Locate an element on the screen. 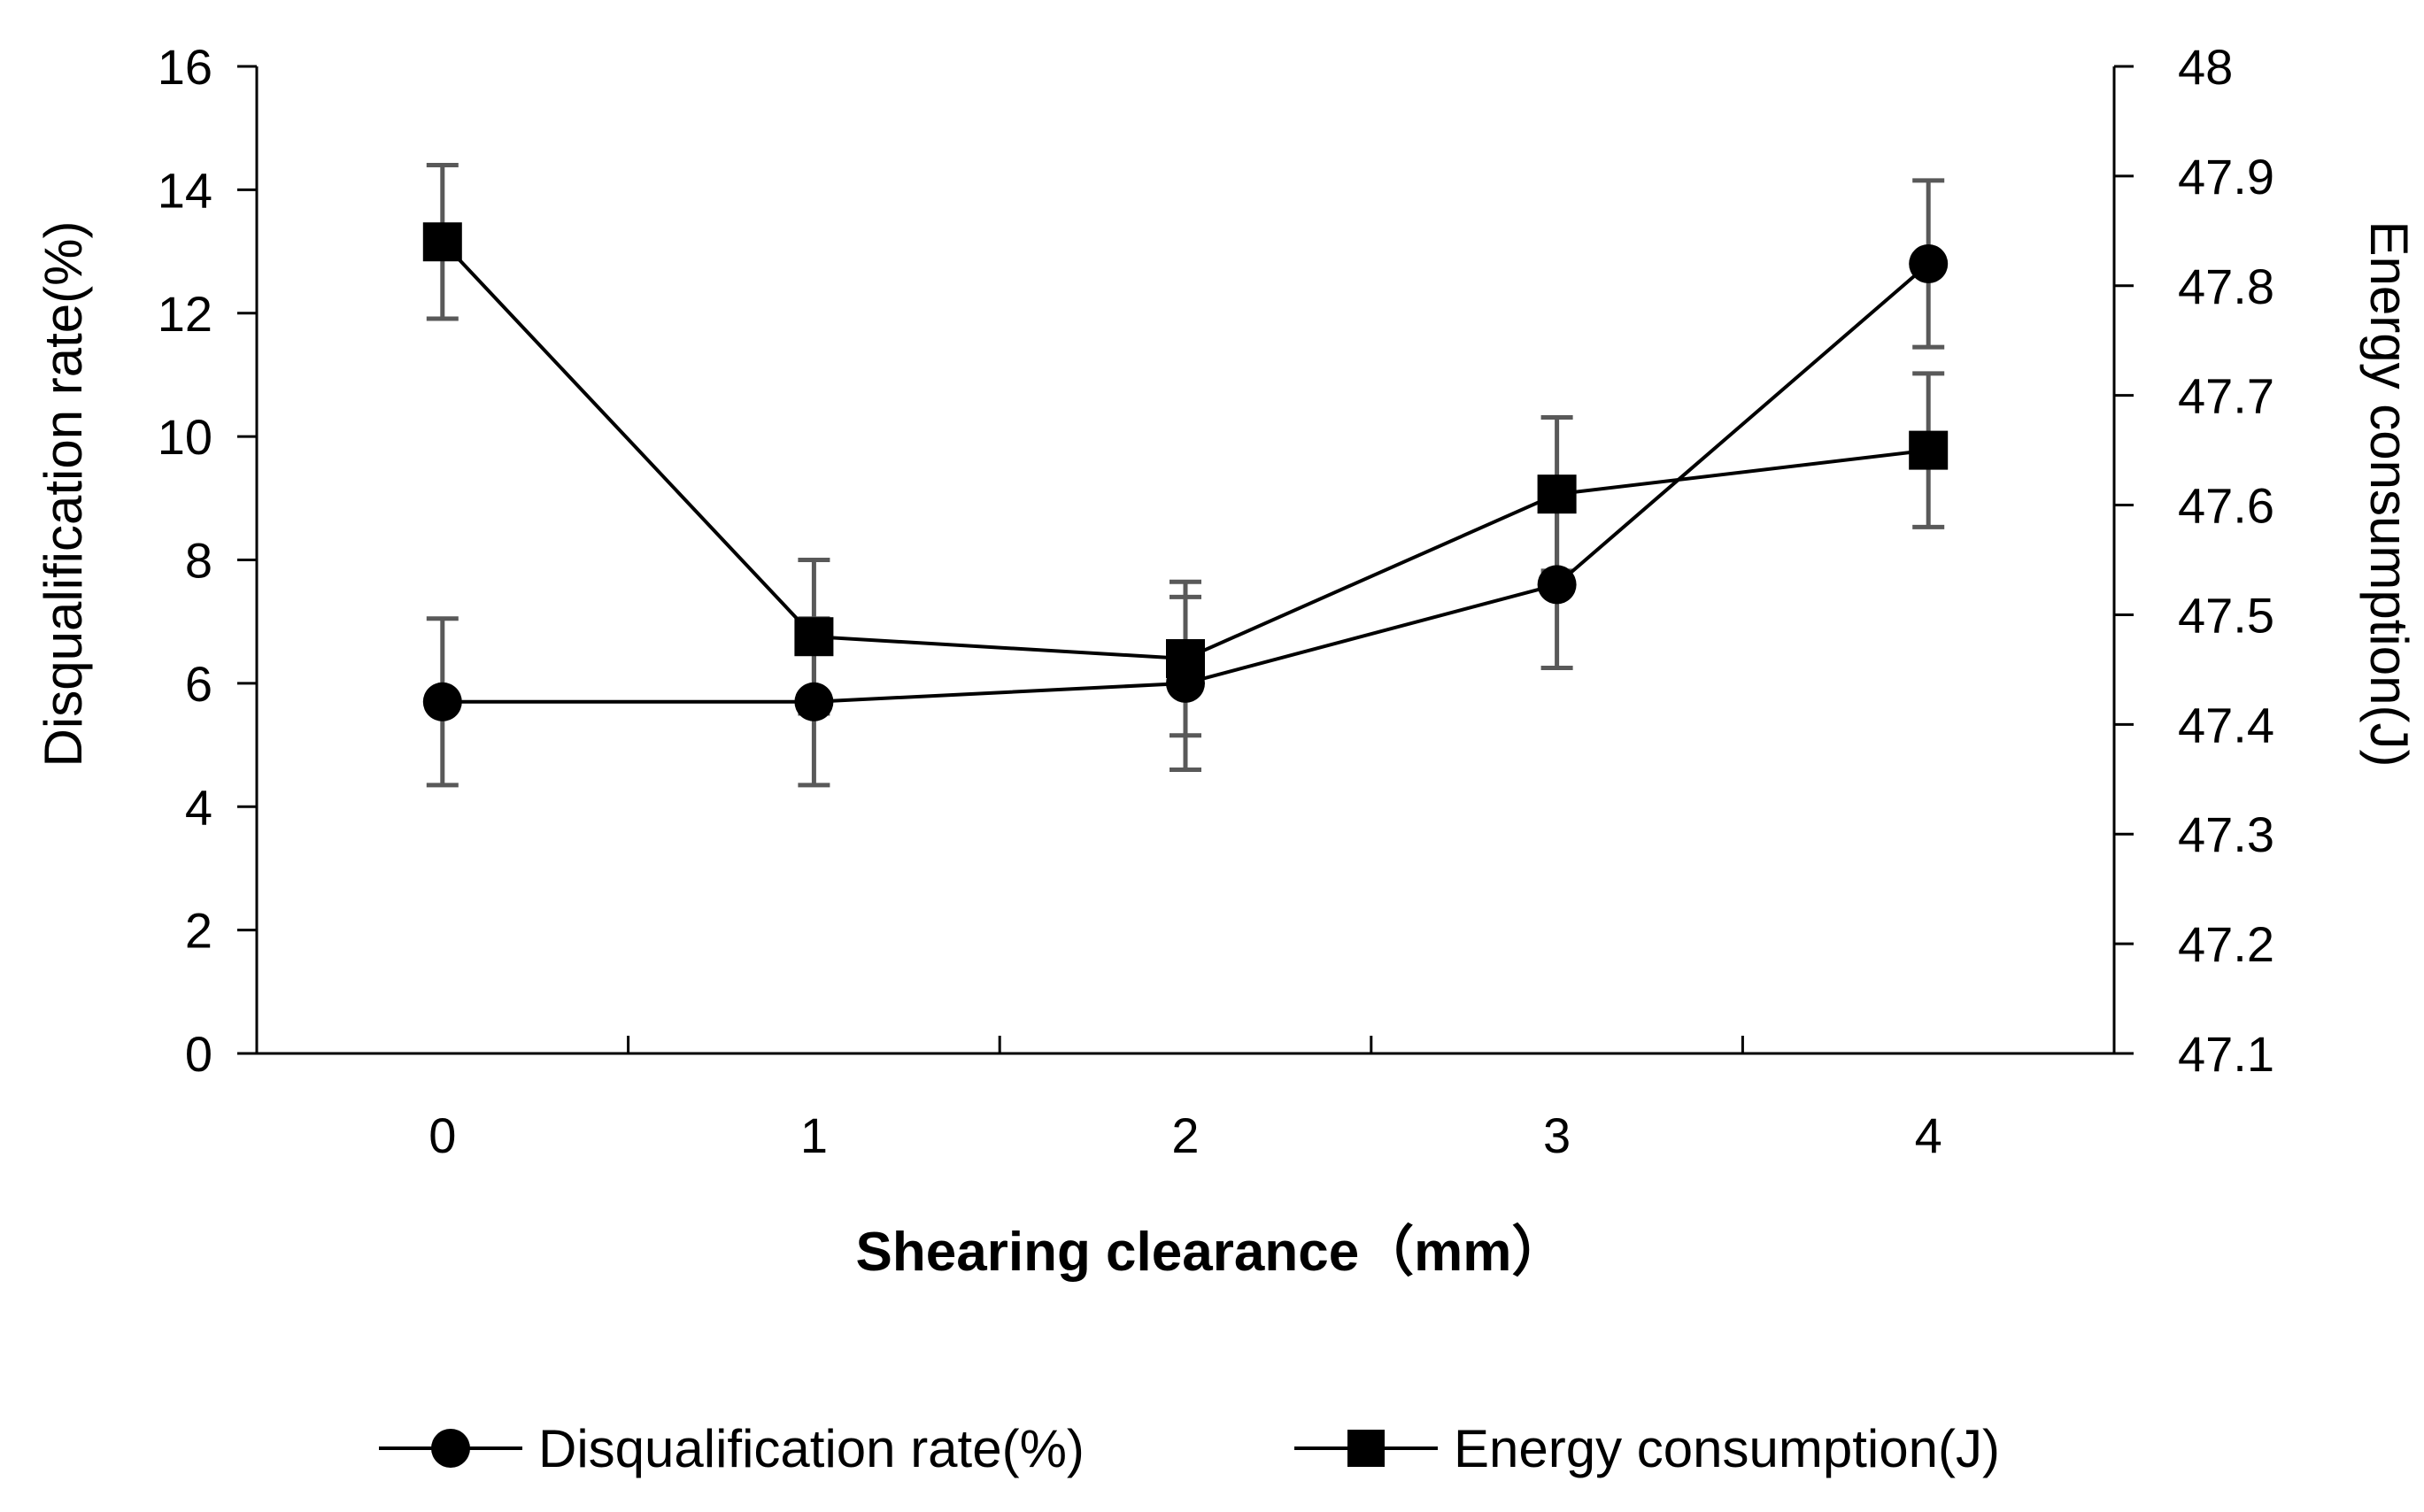 The width and height of the screenshot is (2424, 1512). y2-tick-label: 48 is located at coordinates (2205, 67).